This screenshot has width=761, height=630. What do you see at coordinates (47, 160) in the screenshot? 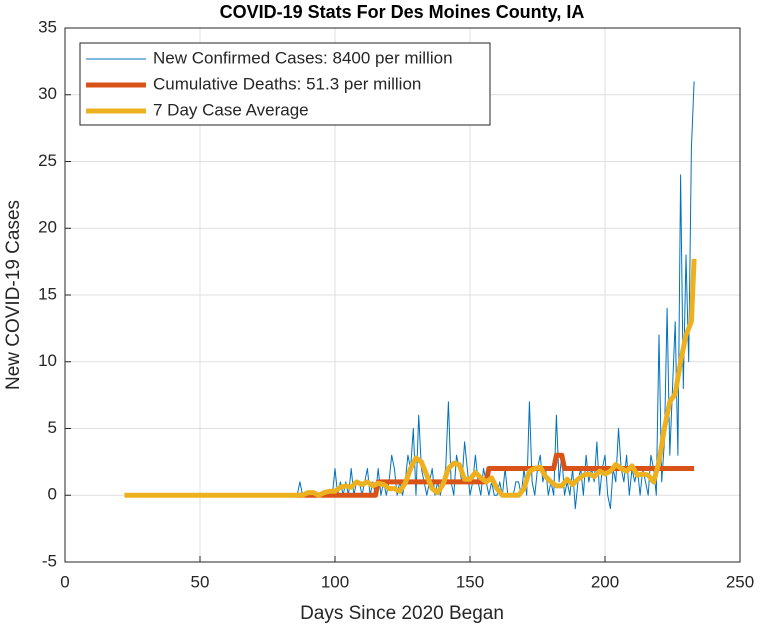
I see `y-tick-label: 25` at bounding box center [47, 160].